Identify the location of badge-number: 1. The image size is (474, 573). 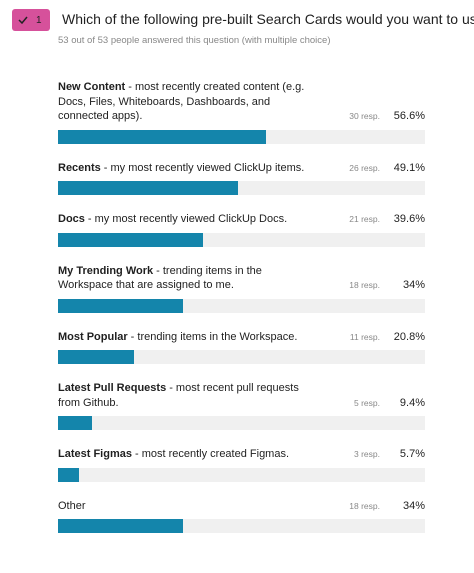
(39, 20).